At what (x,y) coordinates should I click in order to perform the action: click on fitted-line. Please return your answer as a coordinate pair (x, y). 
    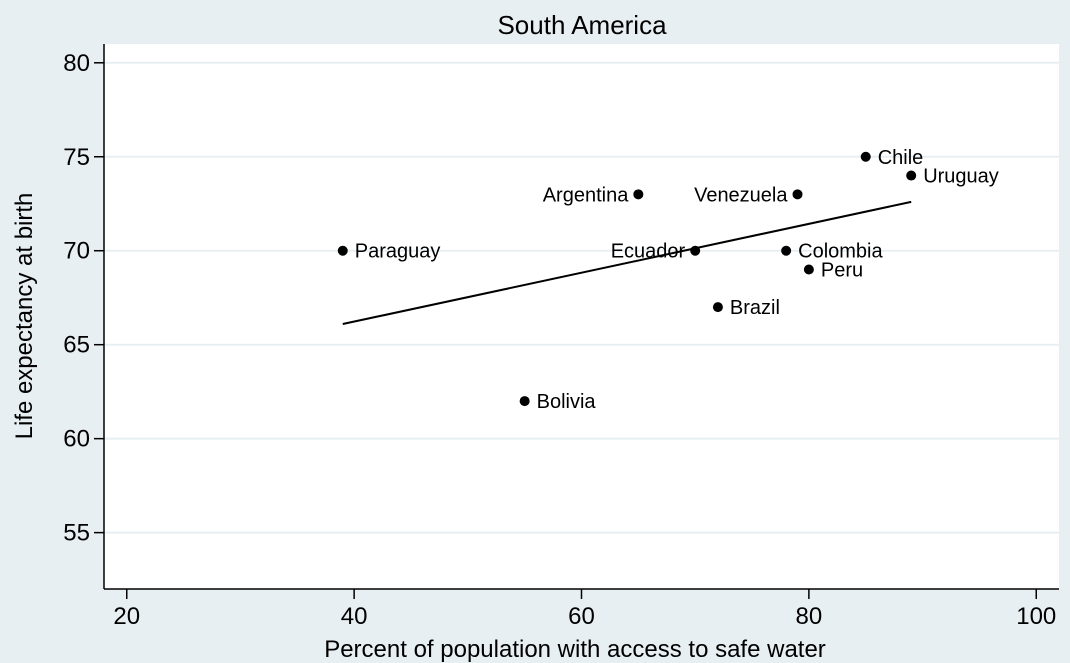
    Looking at the image, I should click on (627, 262).